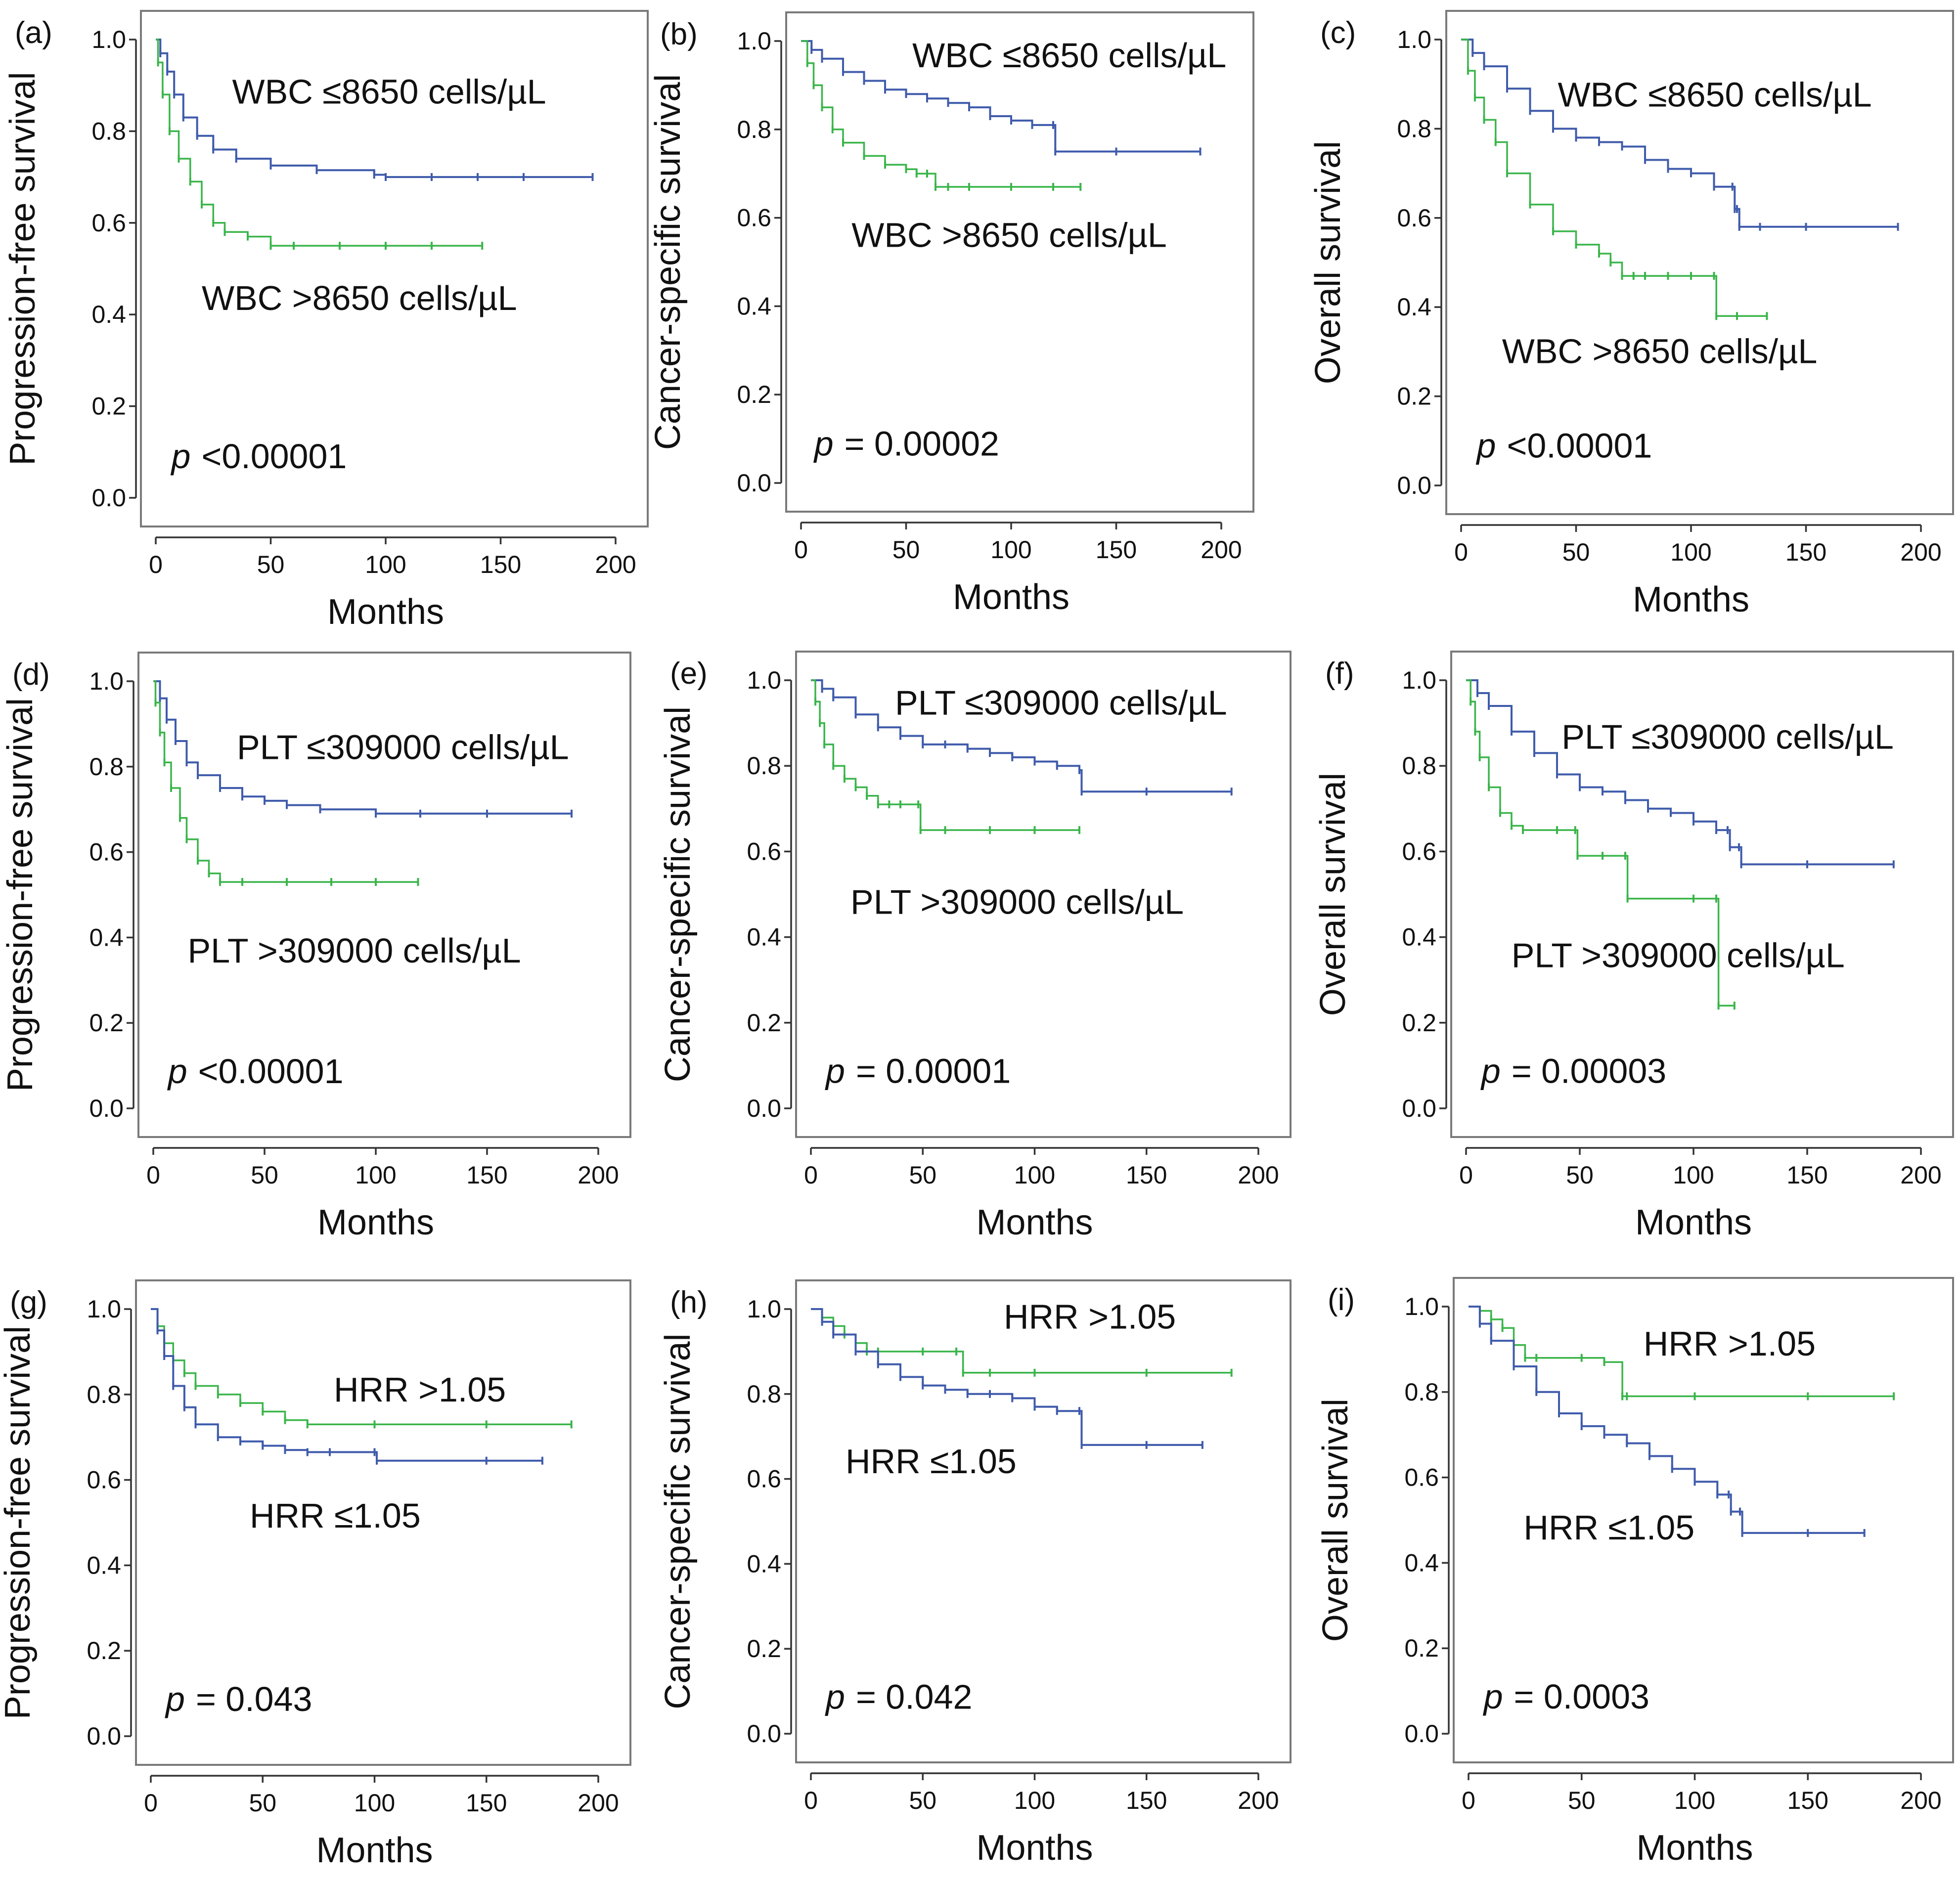  What do you see at coordinates (679, 34) in the screenshot?
I see `panel-label: (b)` at bounding box center [679, 34].